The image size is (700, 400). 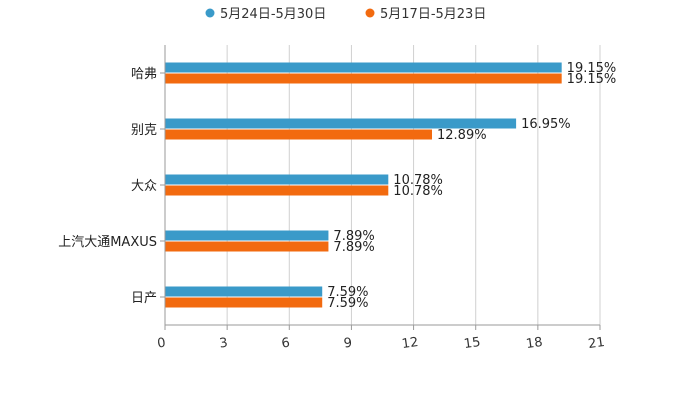 I want to click on x-tick-label: 0, so click(x=161, y=344).